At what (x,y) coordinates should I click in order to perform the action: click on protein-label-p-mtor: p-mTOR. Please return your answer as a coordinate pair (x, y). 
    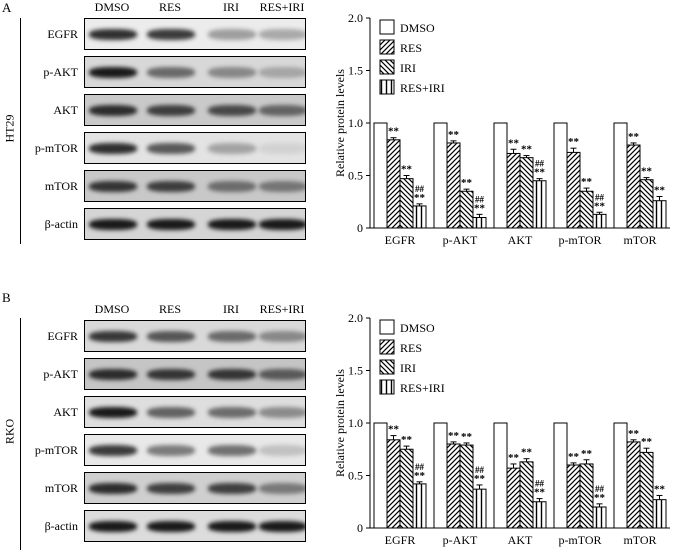
    Looking at the image, I should click on (56, 450).